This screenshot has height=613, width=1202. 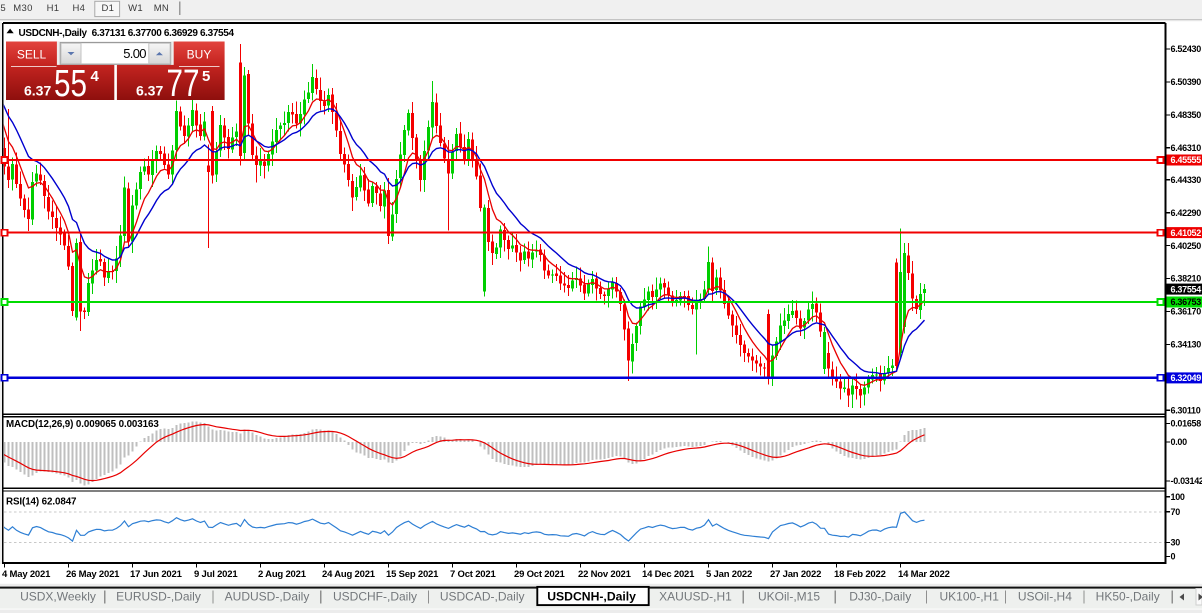 I want to click on svg-text: 6.40250, so click(x=1186, y=246).